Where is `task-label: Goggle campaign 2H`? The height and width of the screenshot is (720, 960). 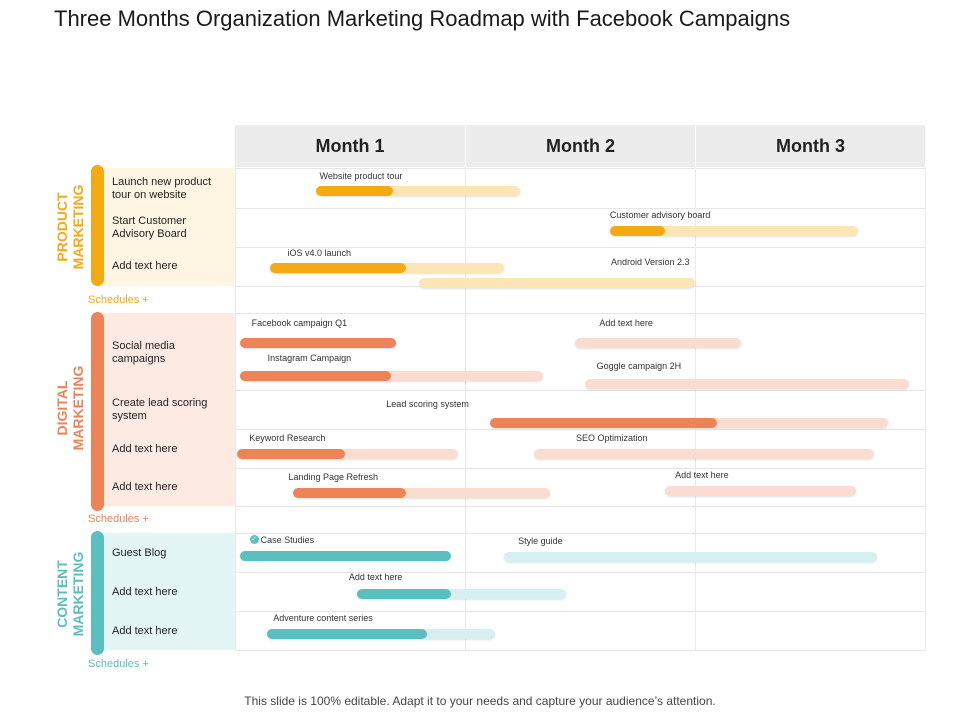
task-label: Goggle campaign 2H is located at coordinates (639, 366).